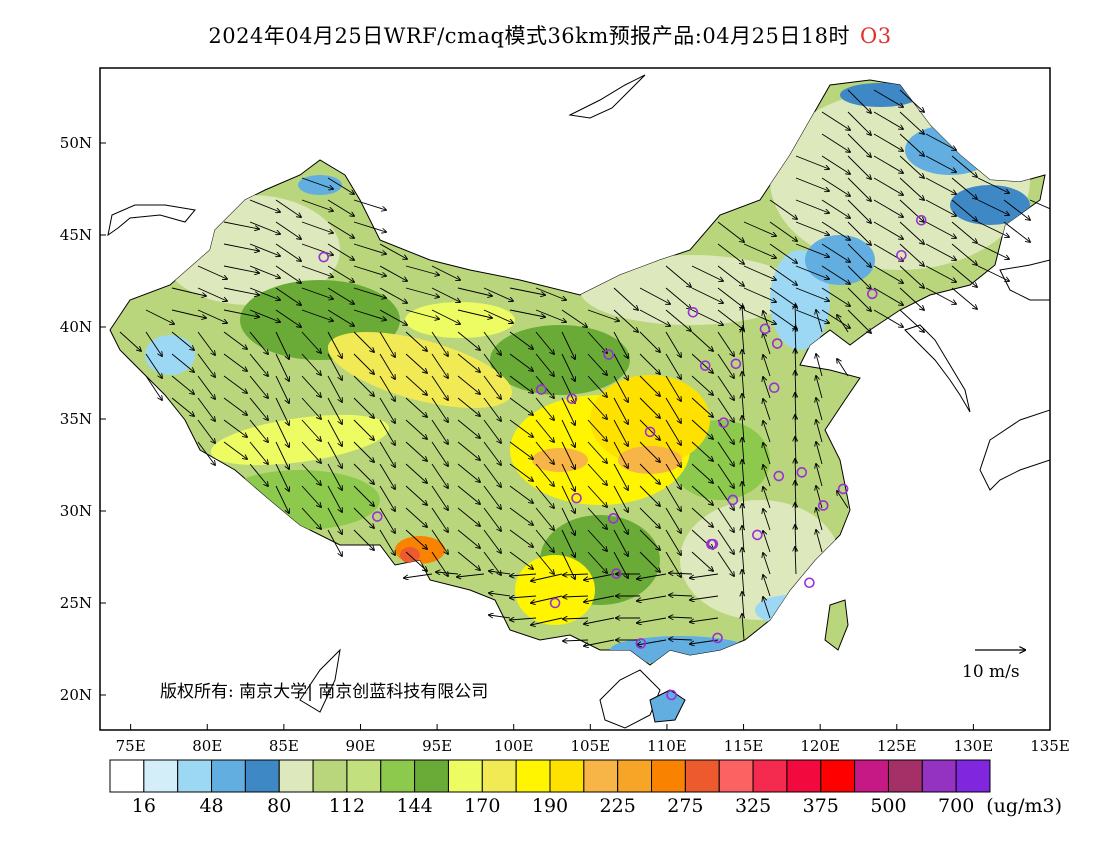 This screenshot has width=1100, height=850. What do you see at coordinates (685, 806) in the screenshot?
I see `colorbar-label: 275` at bounding box center [685, 806].